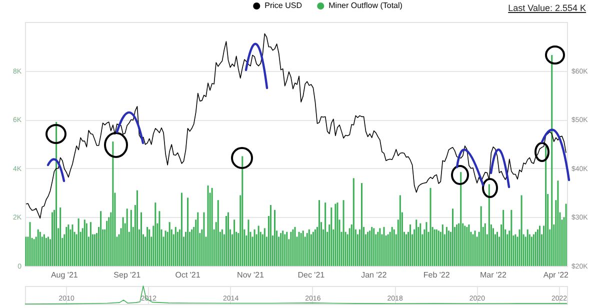 The width and height of the screenshot is (600, 308). What do you see at coordinates (312, 275) in the screenshot?
I see `x-tick-label: Dec '21` at bounding box center [312, 275].